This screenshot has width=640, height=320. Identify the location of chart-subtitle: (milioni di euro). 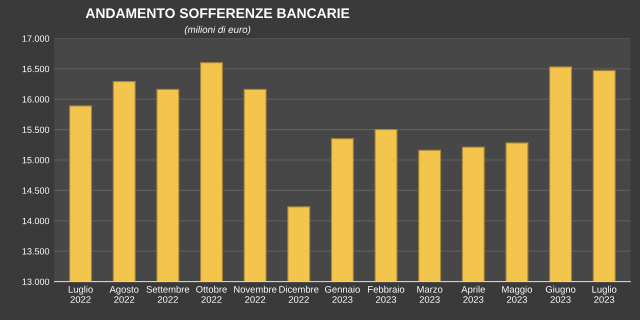
(217, 30).